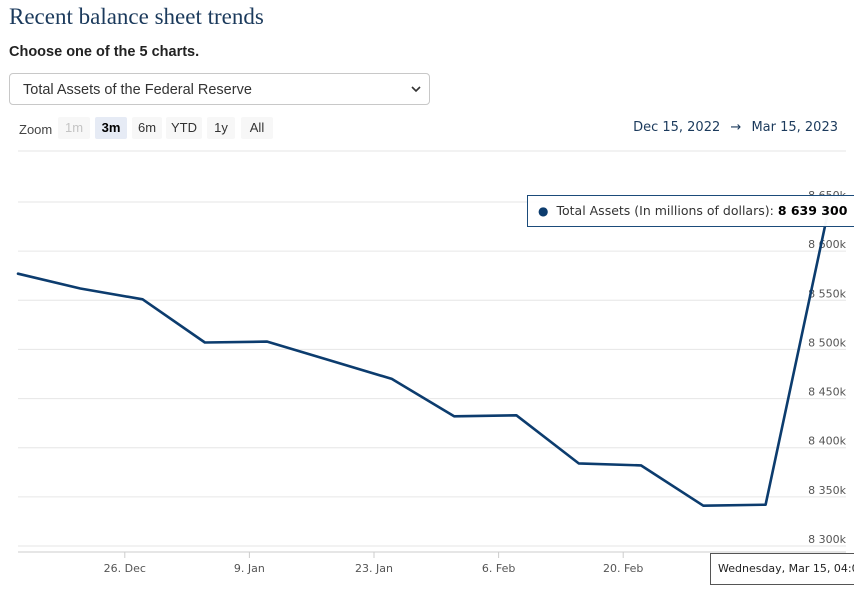  Describe the element at coordinates (677, 127) in the screenshot. I see `range-from-date: Dec 15, 2022` at that location.